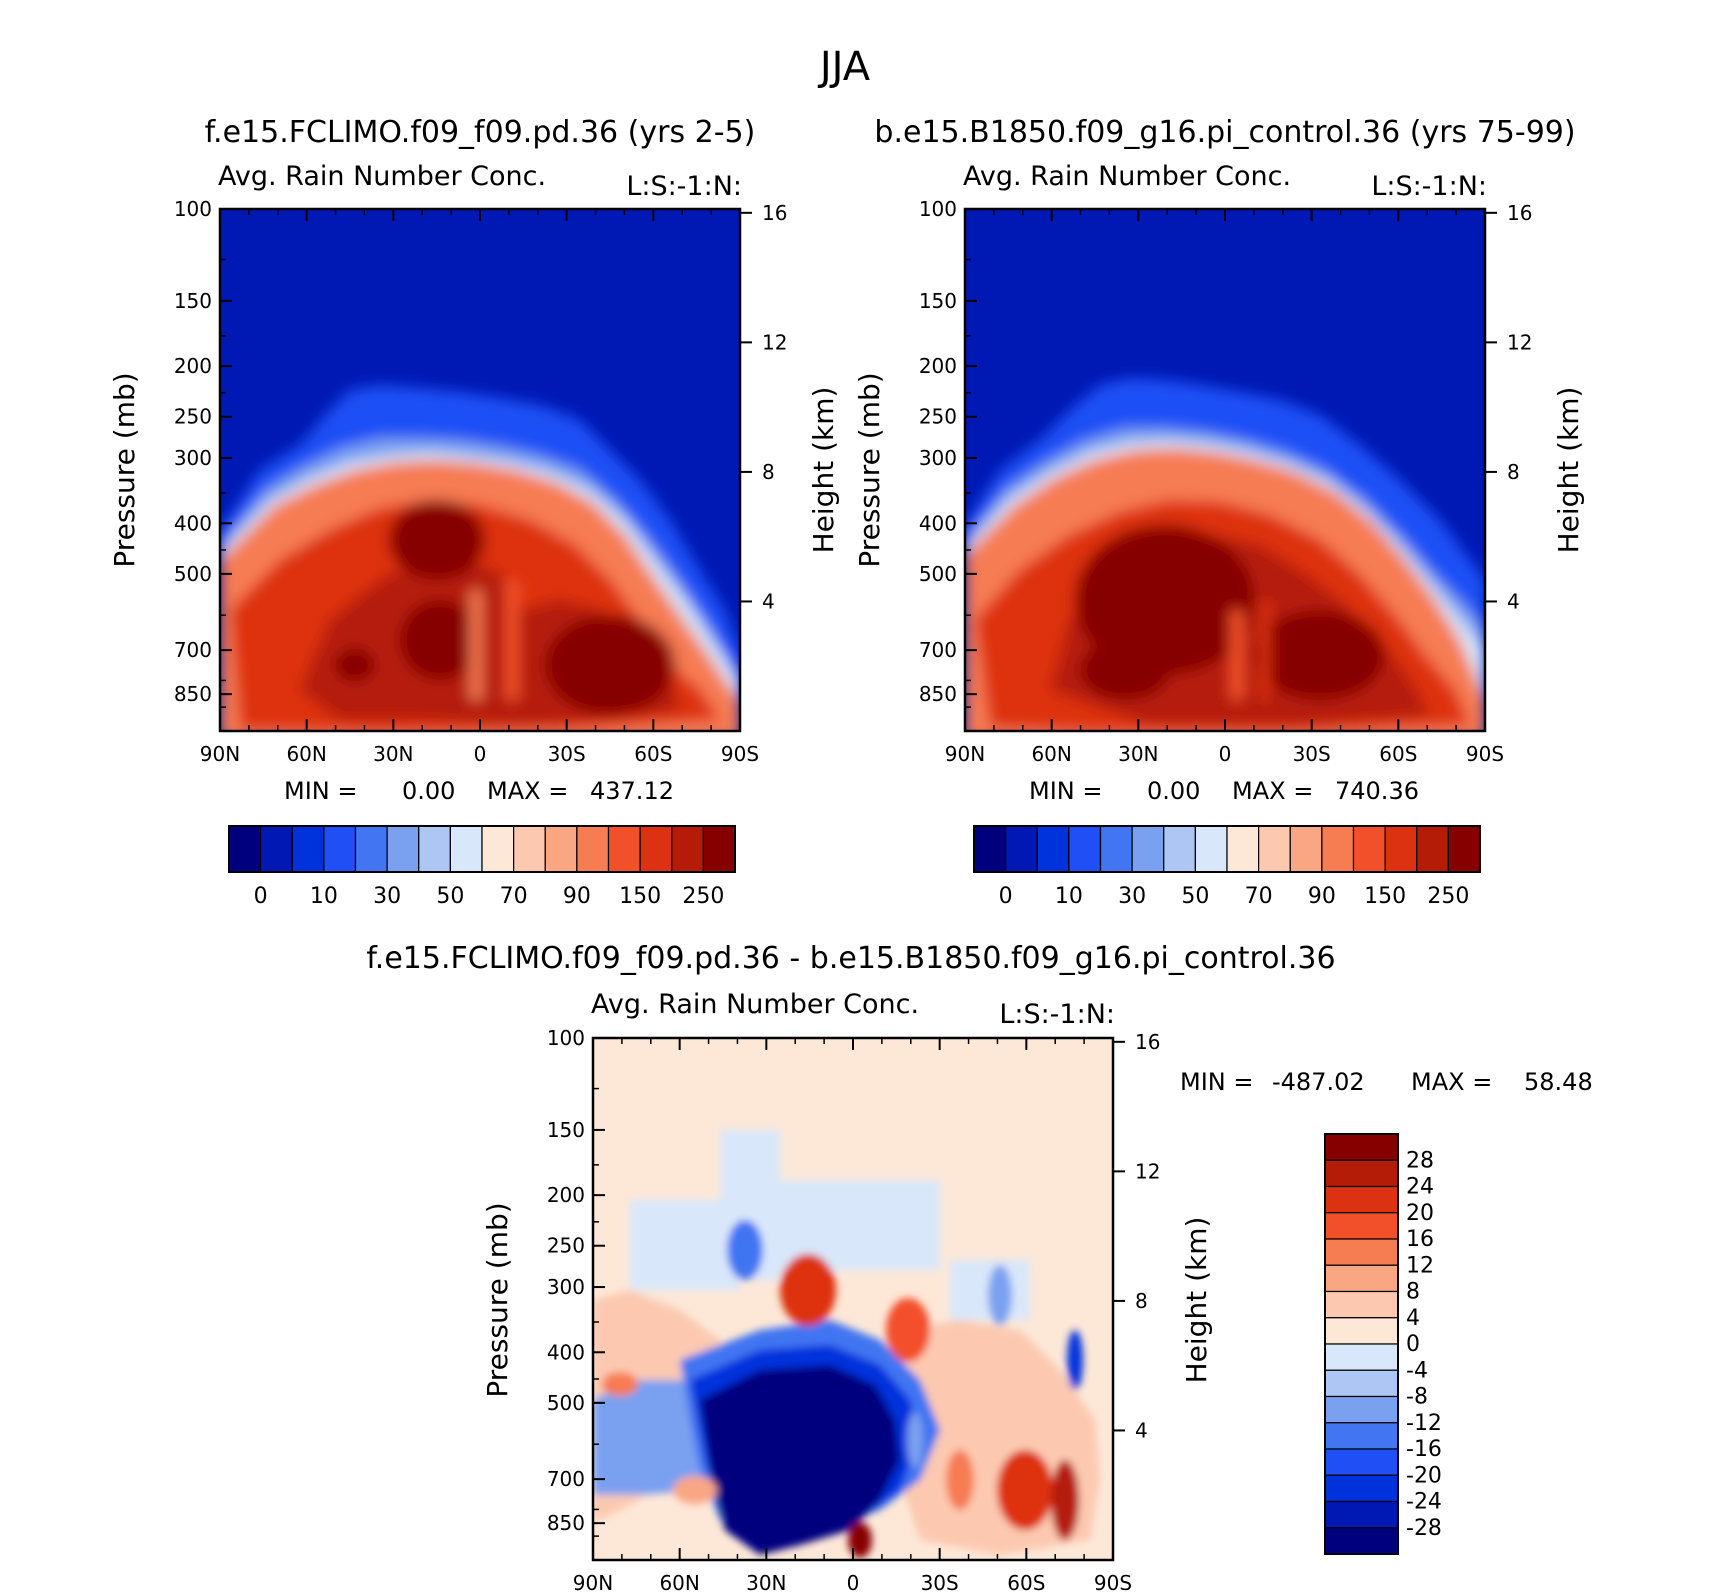  Describe the element at coordinates (1448, 896) in the screenshot. I see `colorbar-label: 250` at that location.